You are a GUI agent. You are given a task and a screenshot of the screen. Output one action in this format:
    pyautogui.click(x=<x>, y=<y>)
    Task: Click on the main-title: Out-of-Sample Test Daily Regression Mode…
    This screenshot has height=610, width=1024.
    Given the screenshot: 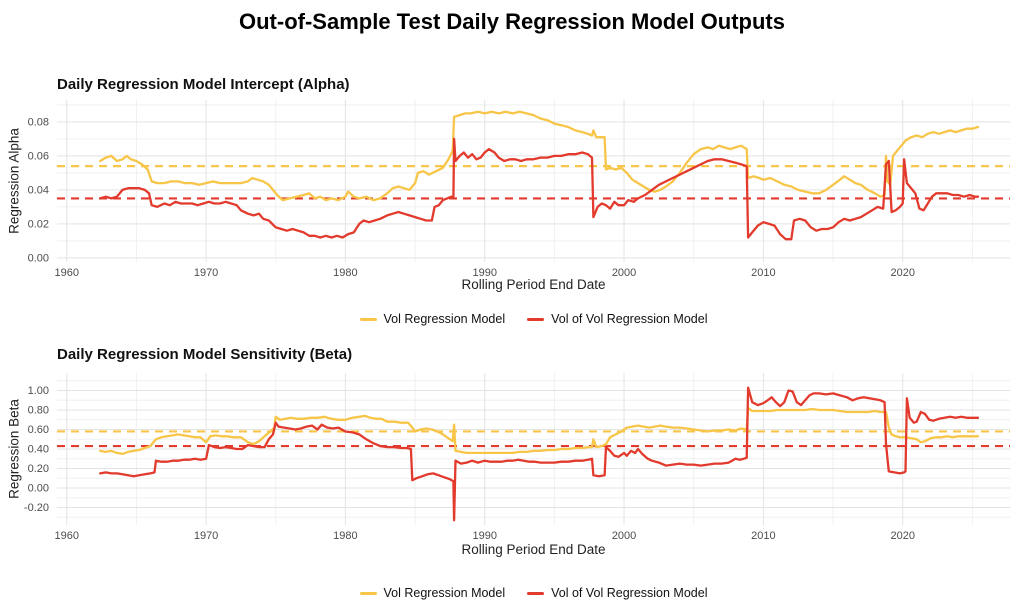 What is the action you would take?
    pyautogui.click(x=512, y=21)
    